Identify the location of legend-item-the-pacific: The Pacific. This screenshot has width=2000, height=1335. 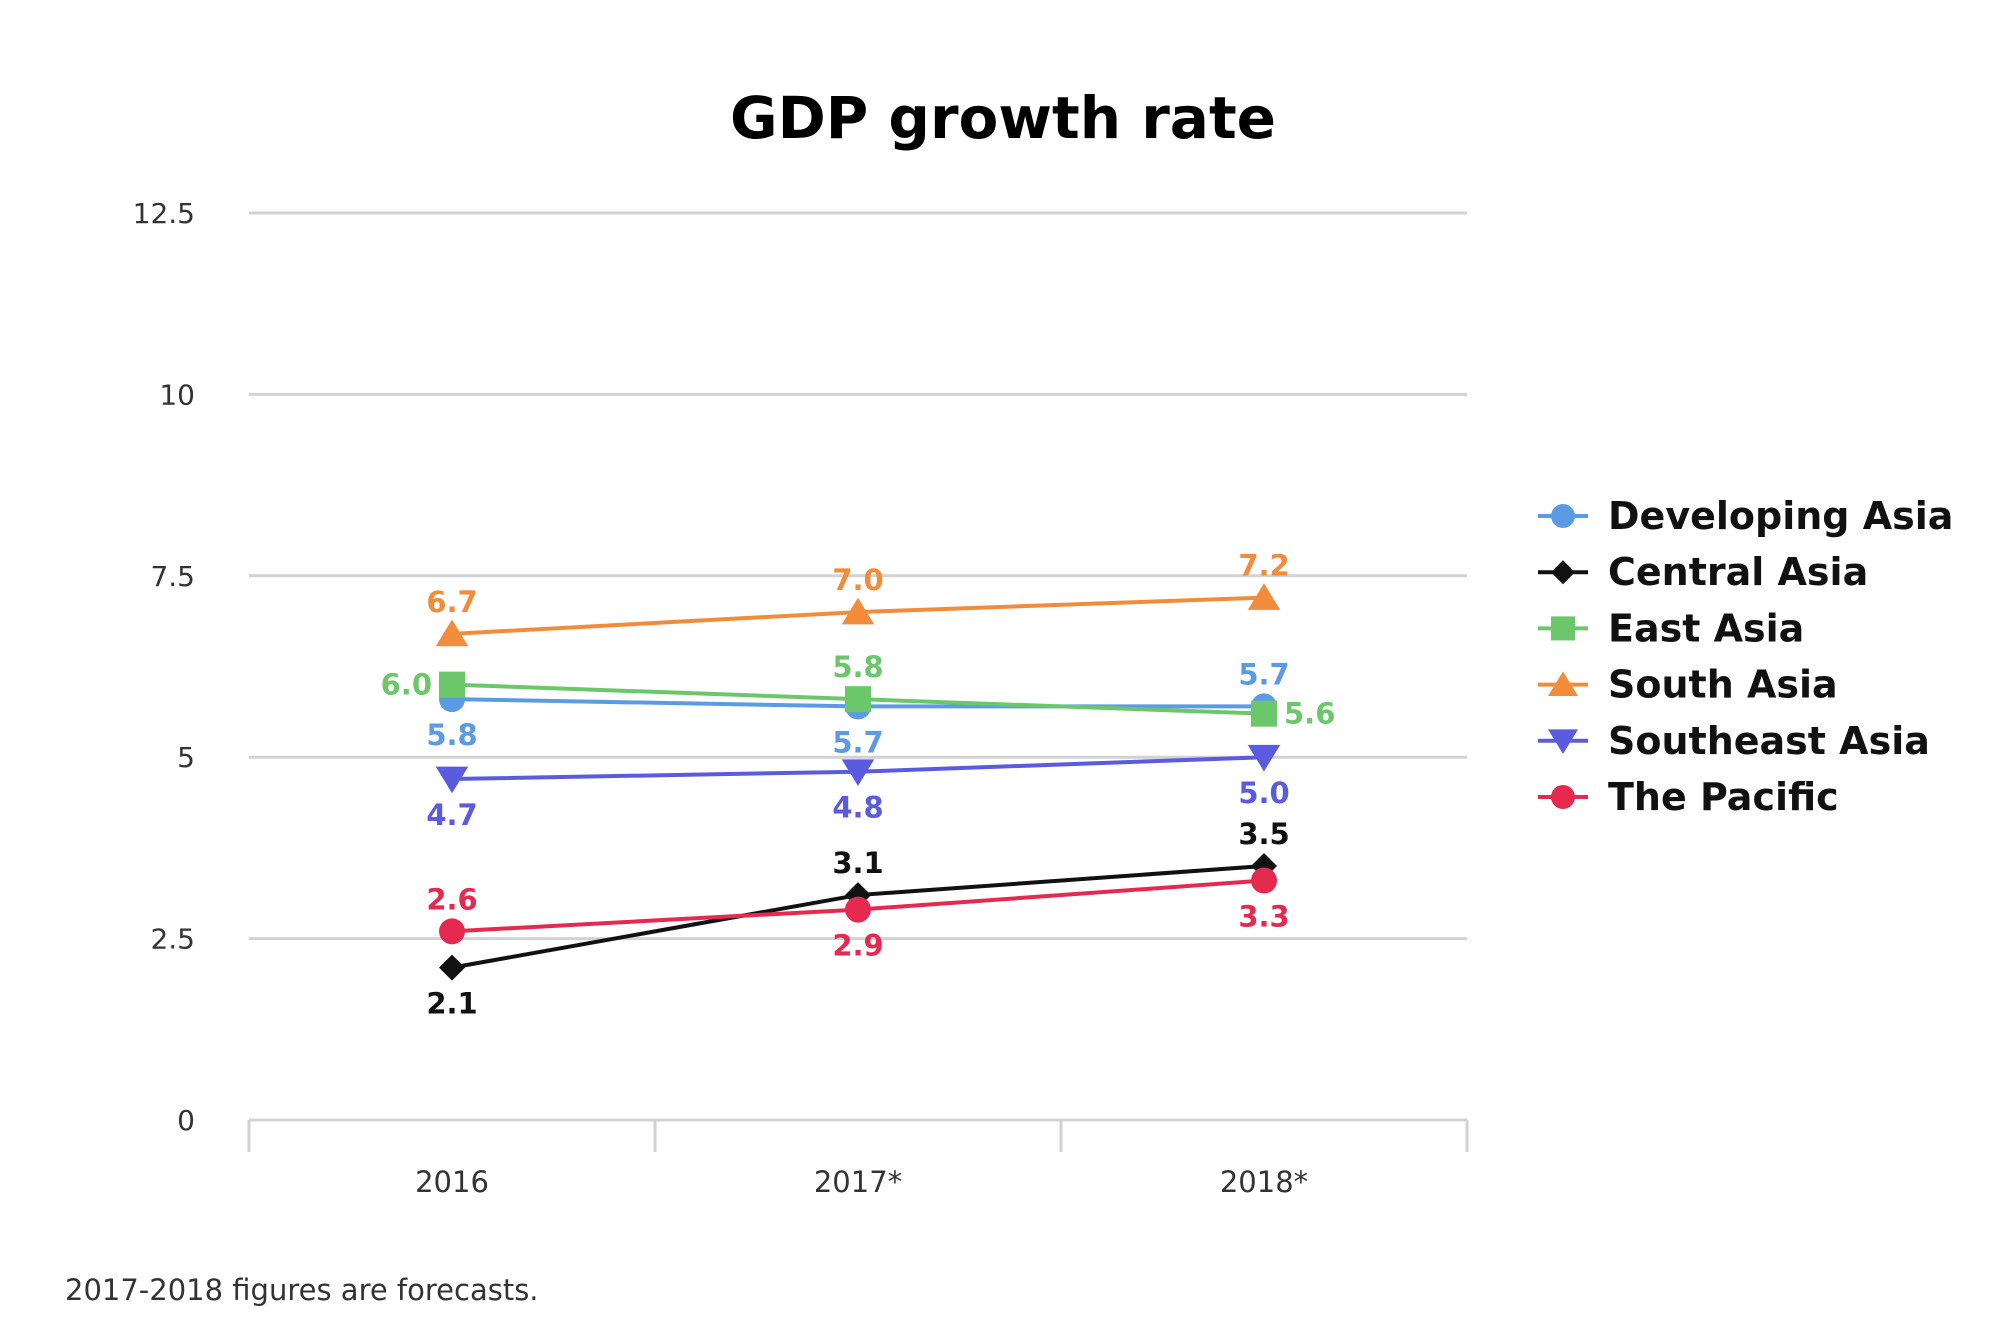
(1688, 797).